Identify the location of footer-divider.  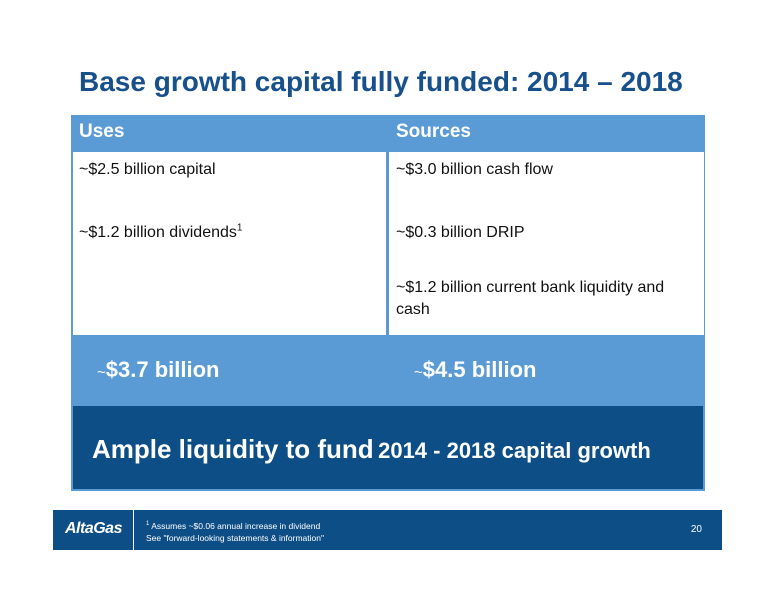
(133, 530).